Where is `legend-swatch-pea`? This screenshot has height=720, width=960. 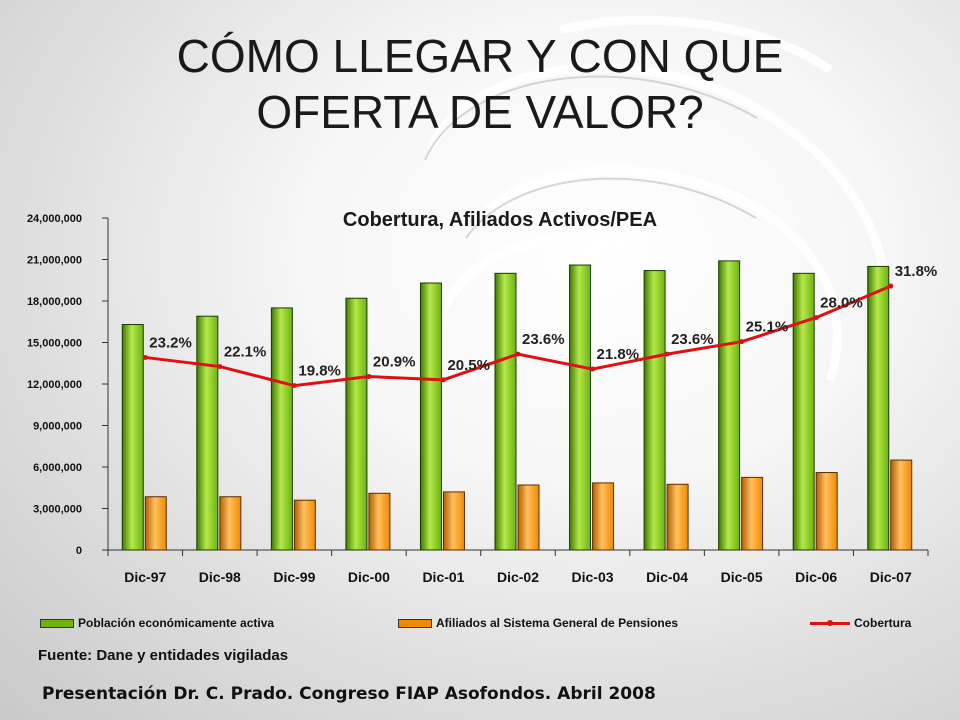
legend-swatch-pea is located at coordinates (57, 623).